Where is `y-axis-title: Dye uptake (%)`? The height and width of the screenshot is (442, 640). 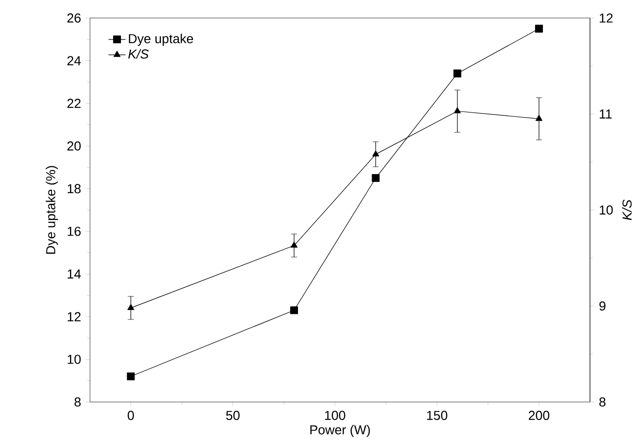
y-axis-title: Dye uptake (%) is located at coordinates (52, 210).